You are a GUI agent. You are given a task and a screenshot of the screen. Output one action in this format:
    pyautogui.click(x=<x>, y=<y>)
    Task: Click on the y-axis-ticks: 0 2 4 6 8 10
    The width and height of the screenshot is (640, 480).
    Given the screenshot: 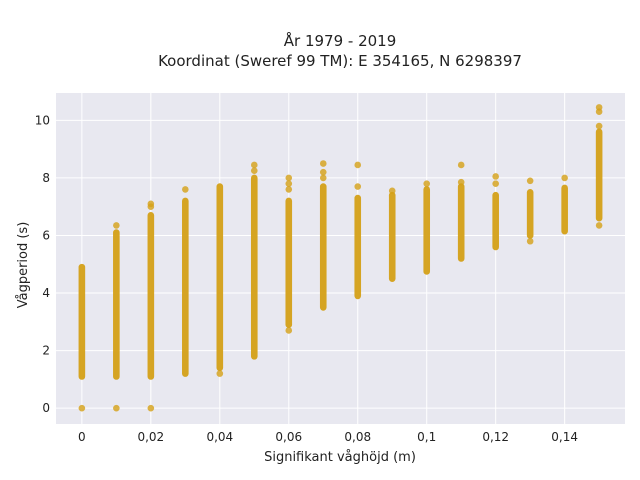 What is the action you would take?
    pyautogui.click(x=42, y=264)
    